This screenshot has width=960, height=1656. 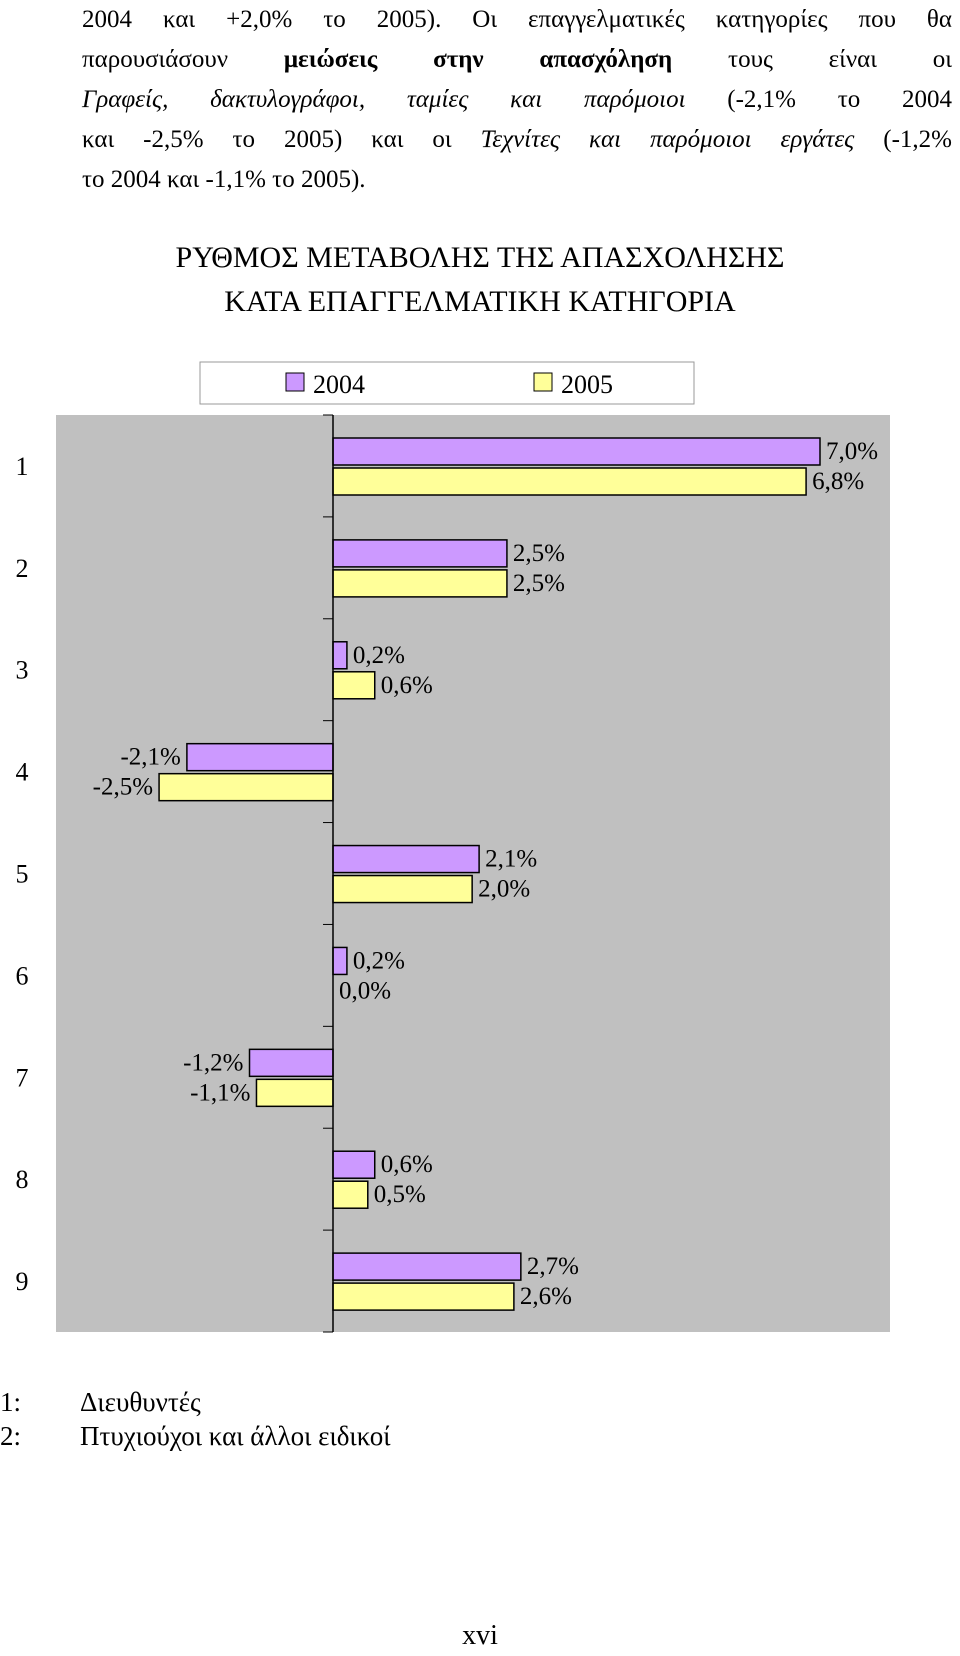 I want to click on data-label: 0,5%, so click(x=400, y=1194).